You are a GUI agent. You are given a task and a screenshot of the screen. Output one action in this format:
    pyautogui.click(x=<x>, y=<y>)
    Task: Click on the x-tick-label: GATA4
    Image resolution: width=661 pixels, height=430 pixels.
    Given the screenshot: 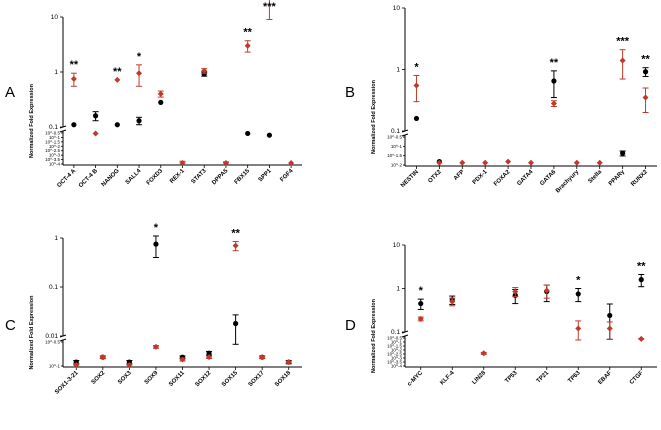 What is the action you would take?
    pyautogui.click(x=525, y=178)
    